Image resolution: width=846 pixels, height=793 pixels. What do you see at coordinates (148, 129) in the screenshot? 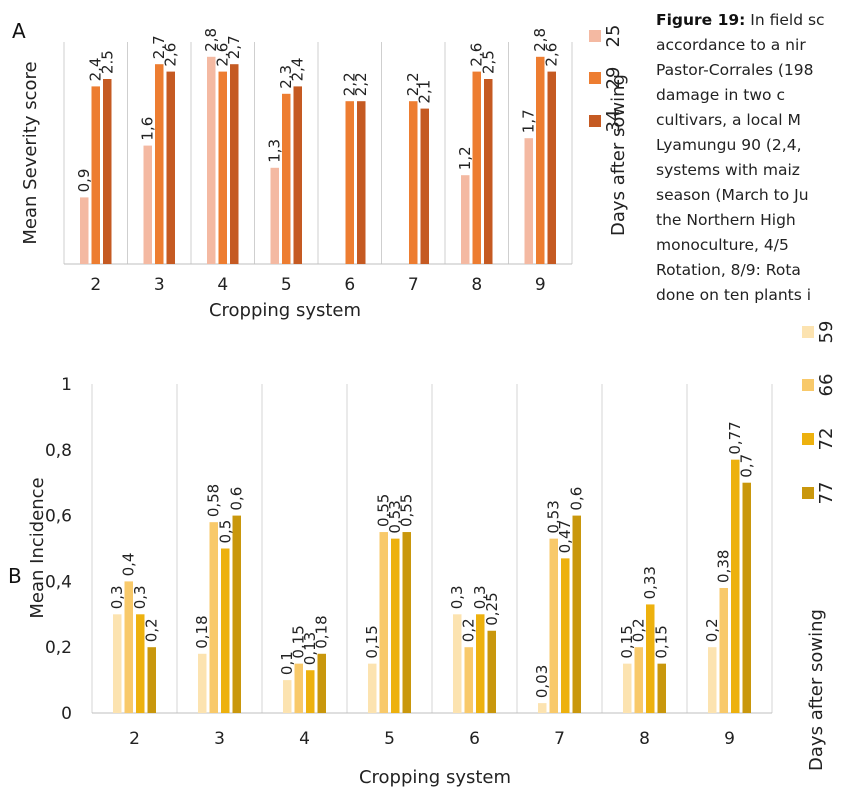
I see `data-label: 1,6` at bounding box center [148, 129].